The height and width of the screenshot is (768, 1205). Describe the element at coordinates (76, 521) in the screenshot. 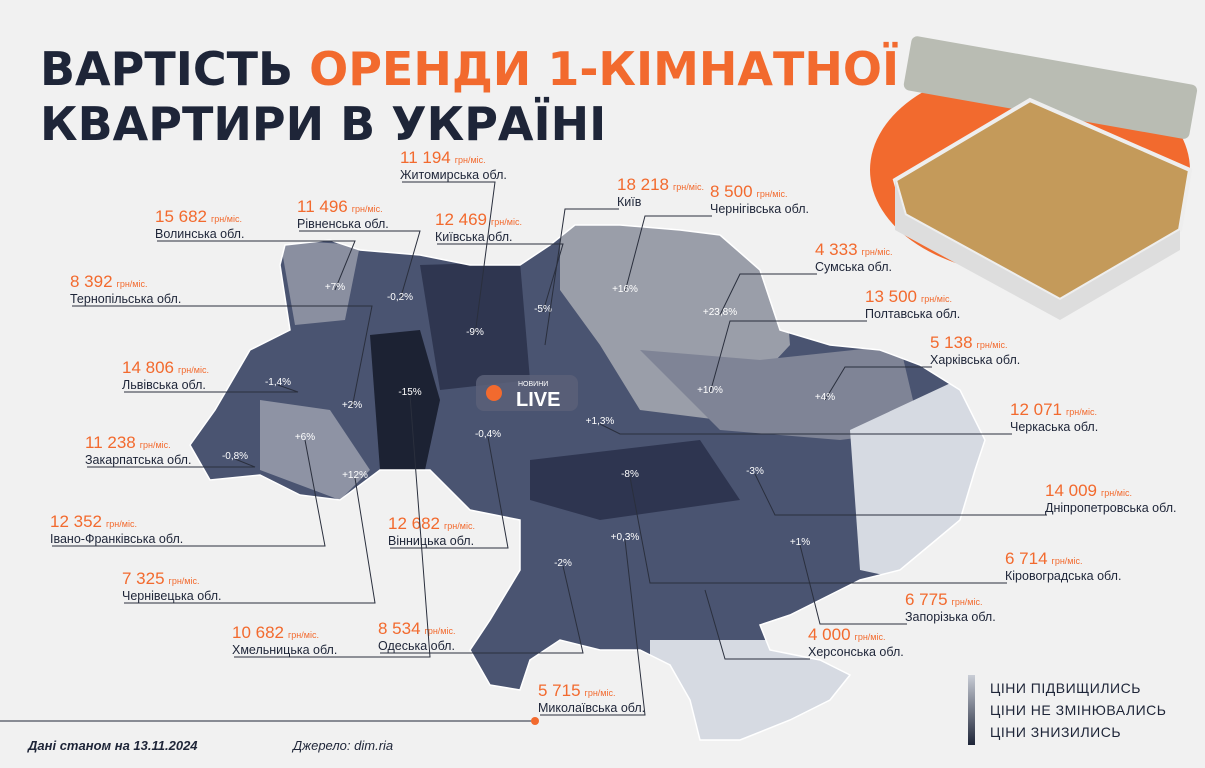

I see `price: 12 352` at that location.